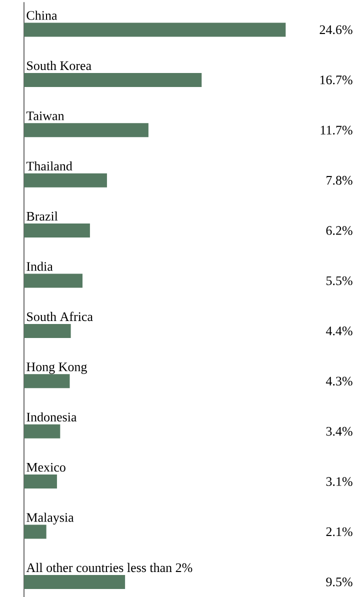  Describe the element at coordinates (336, 130) in the screenshot. I see `data-label: 11.7%` at that location.